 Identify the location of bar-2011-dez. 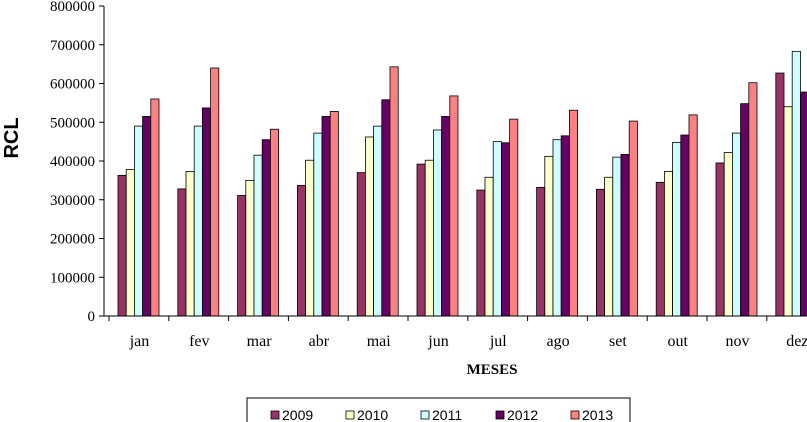
(796, 183).